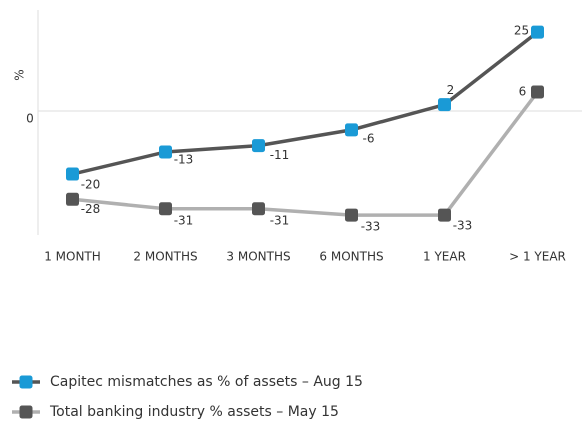 Image resolution: width=582 pixels, height=425 pixels. What do you see at coordinates (523, 92) in the screenshot?
I see `data-label: 6` at bounding box center [523, 92].